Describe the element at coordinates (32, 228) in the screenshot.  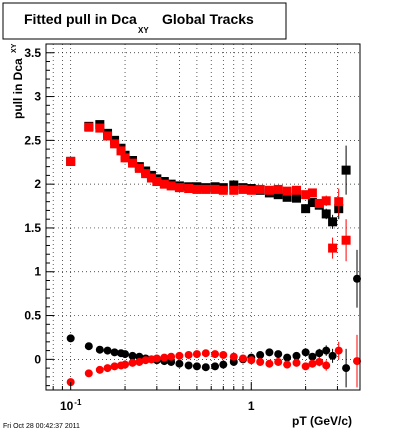
I see `y-axis-tick-label: 1.5` at that location.